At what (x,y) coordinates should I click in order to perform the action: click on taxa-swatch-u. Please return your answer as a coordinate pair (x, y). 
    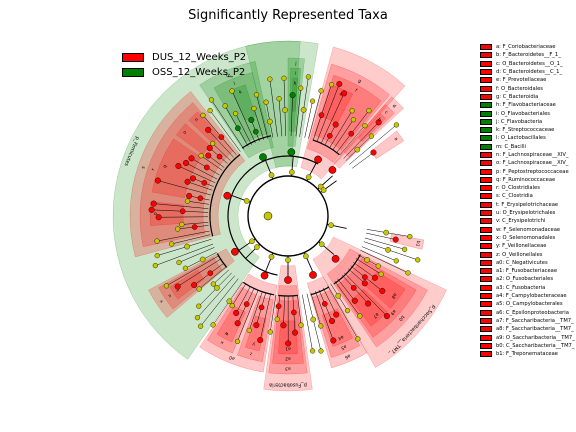
    Looking at the image, I should click on (486, 213).